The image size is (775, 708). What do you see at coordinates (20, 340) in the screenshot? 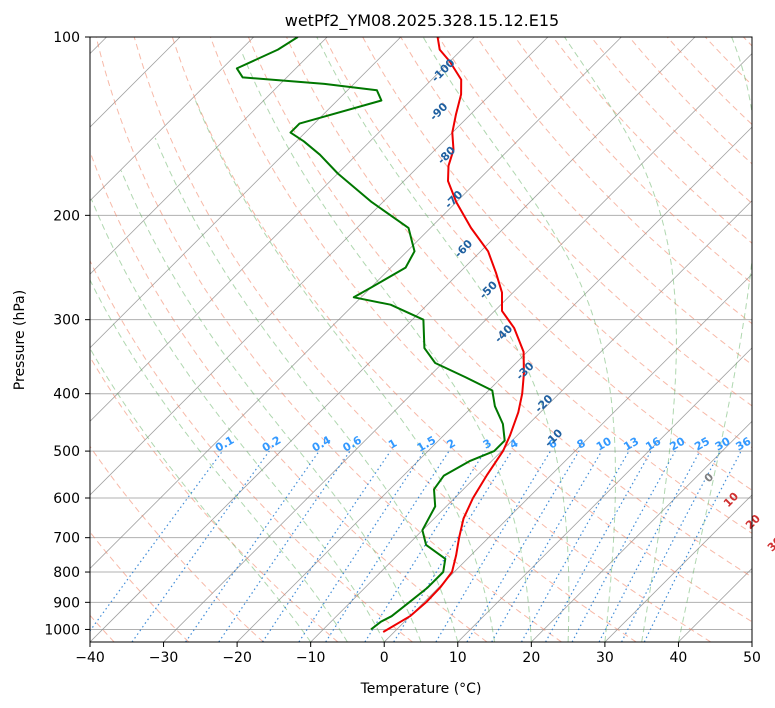
I see `y-axis-title: Pressure (hPa)` at bounding box center [20, 340].